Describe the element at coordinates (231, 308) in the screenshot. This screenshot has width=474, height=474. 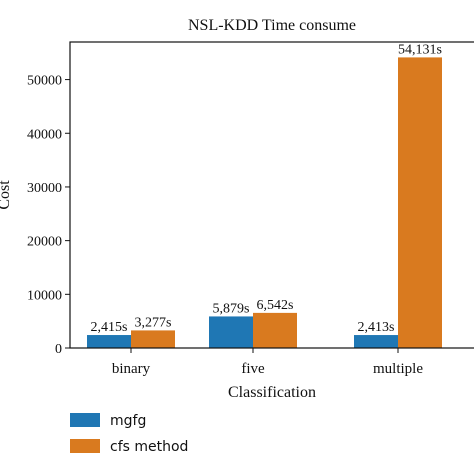
I see `bar-value-label: 5,879s` at that location.